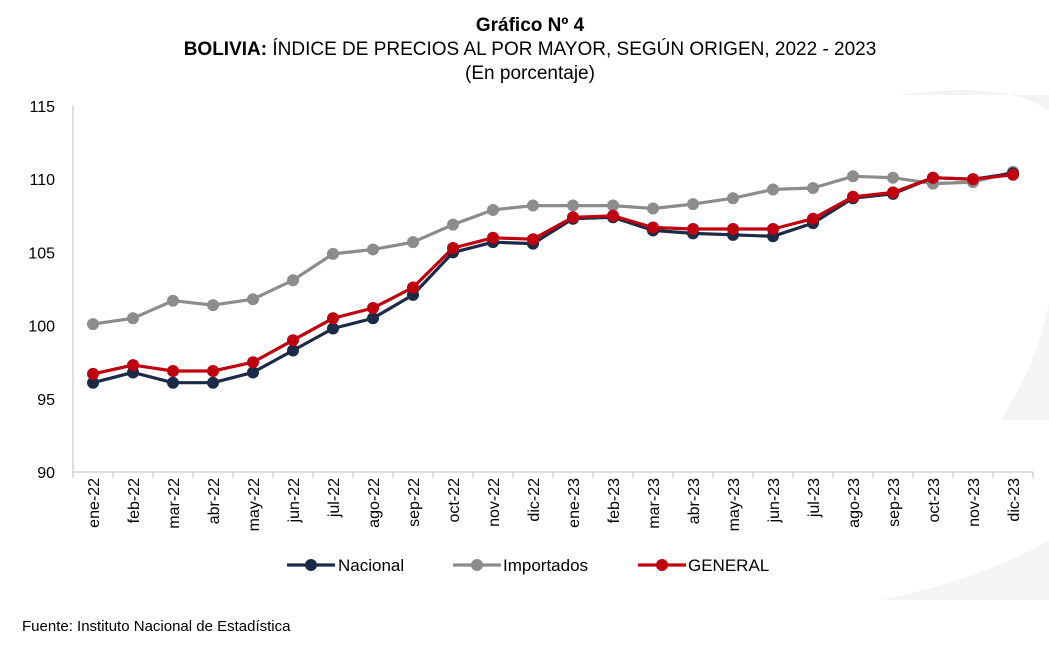  I want to click on x-tick-label: ago-23, so click(854, 503).